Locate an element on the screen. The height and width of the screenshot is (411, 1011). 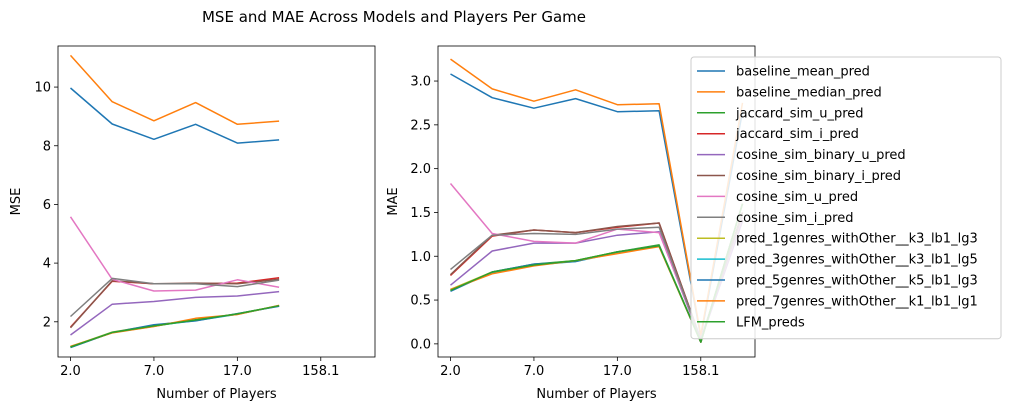
legend-label: jaccard_sim_u_pred is located at coordinates (799, 113).